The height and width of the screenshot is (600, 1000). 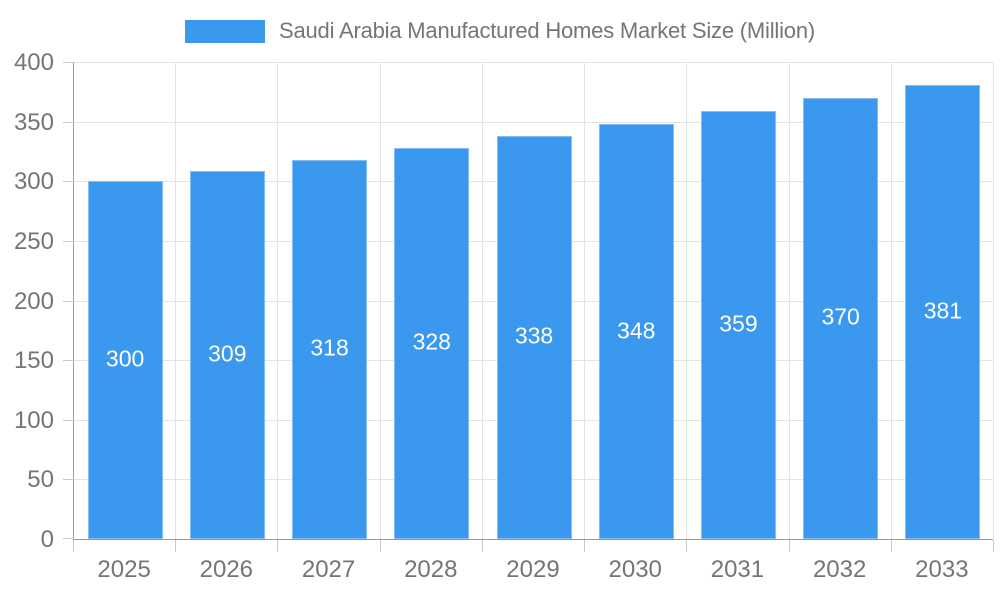 What do you see at coordinates (33, 122) in the screenshot?
I see `y-axis-tick-label: 350` at bounding box center [33, 122].